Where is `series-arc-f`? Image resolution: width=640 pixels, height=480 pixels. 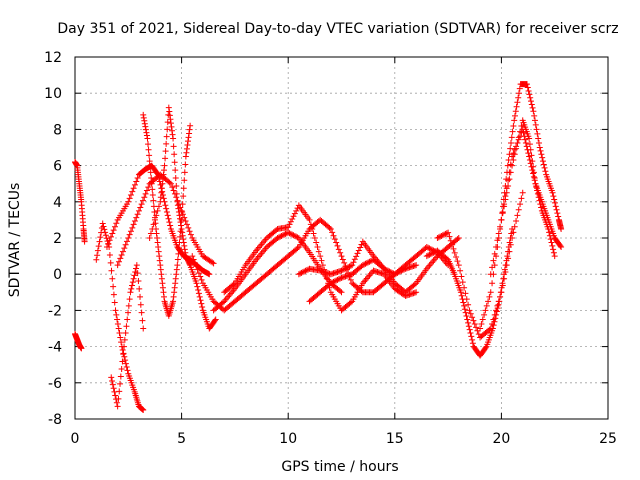 series-arc-f is located at coordinates (182, 218).